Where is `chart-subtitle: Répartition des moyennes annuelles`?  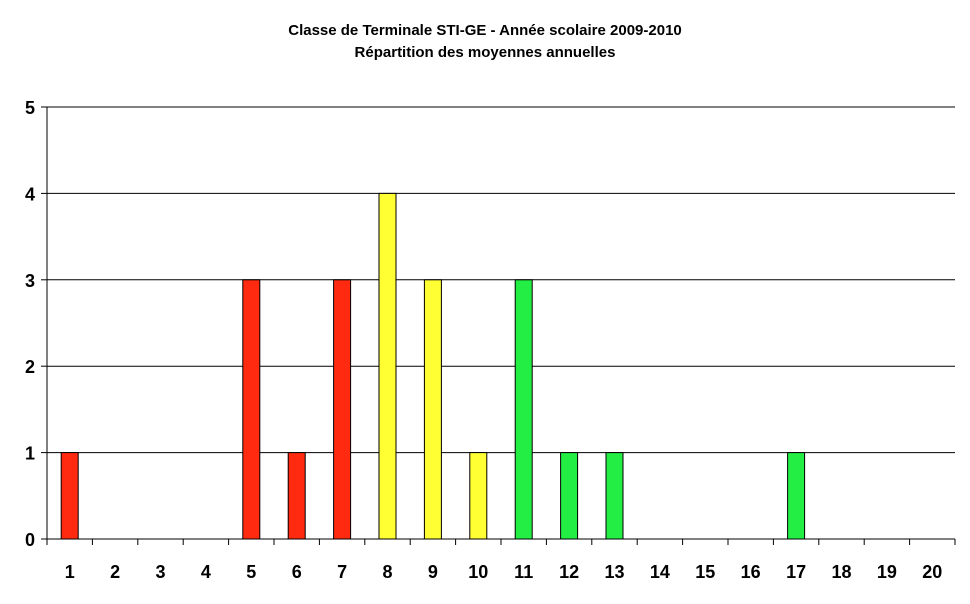 chart-subtitle: Répartition des moyennes annuelles is located at coordinates (485, 52).